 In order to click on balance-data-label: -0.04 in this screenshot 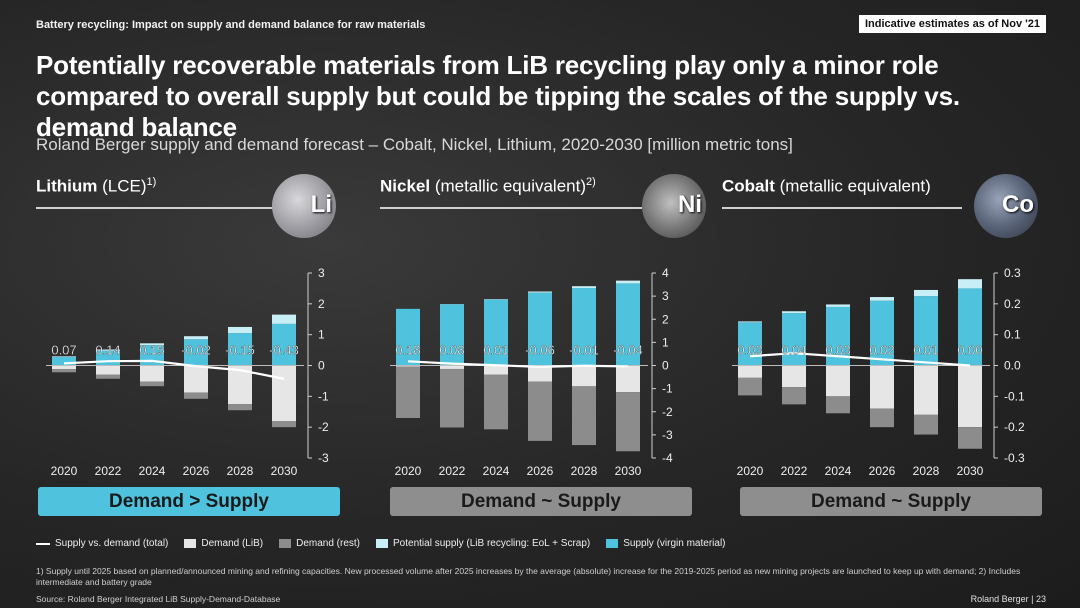, I will do `click(628, 350)`.